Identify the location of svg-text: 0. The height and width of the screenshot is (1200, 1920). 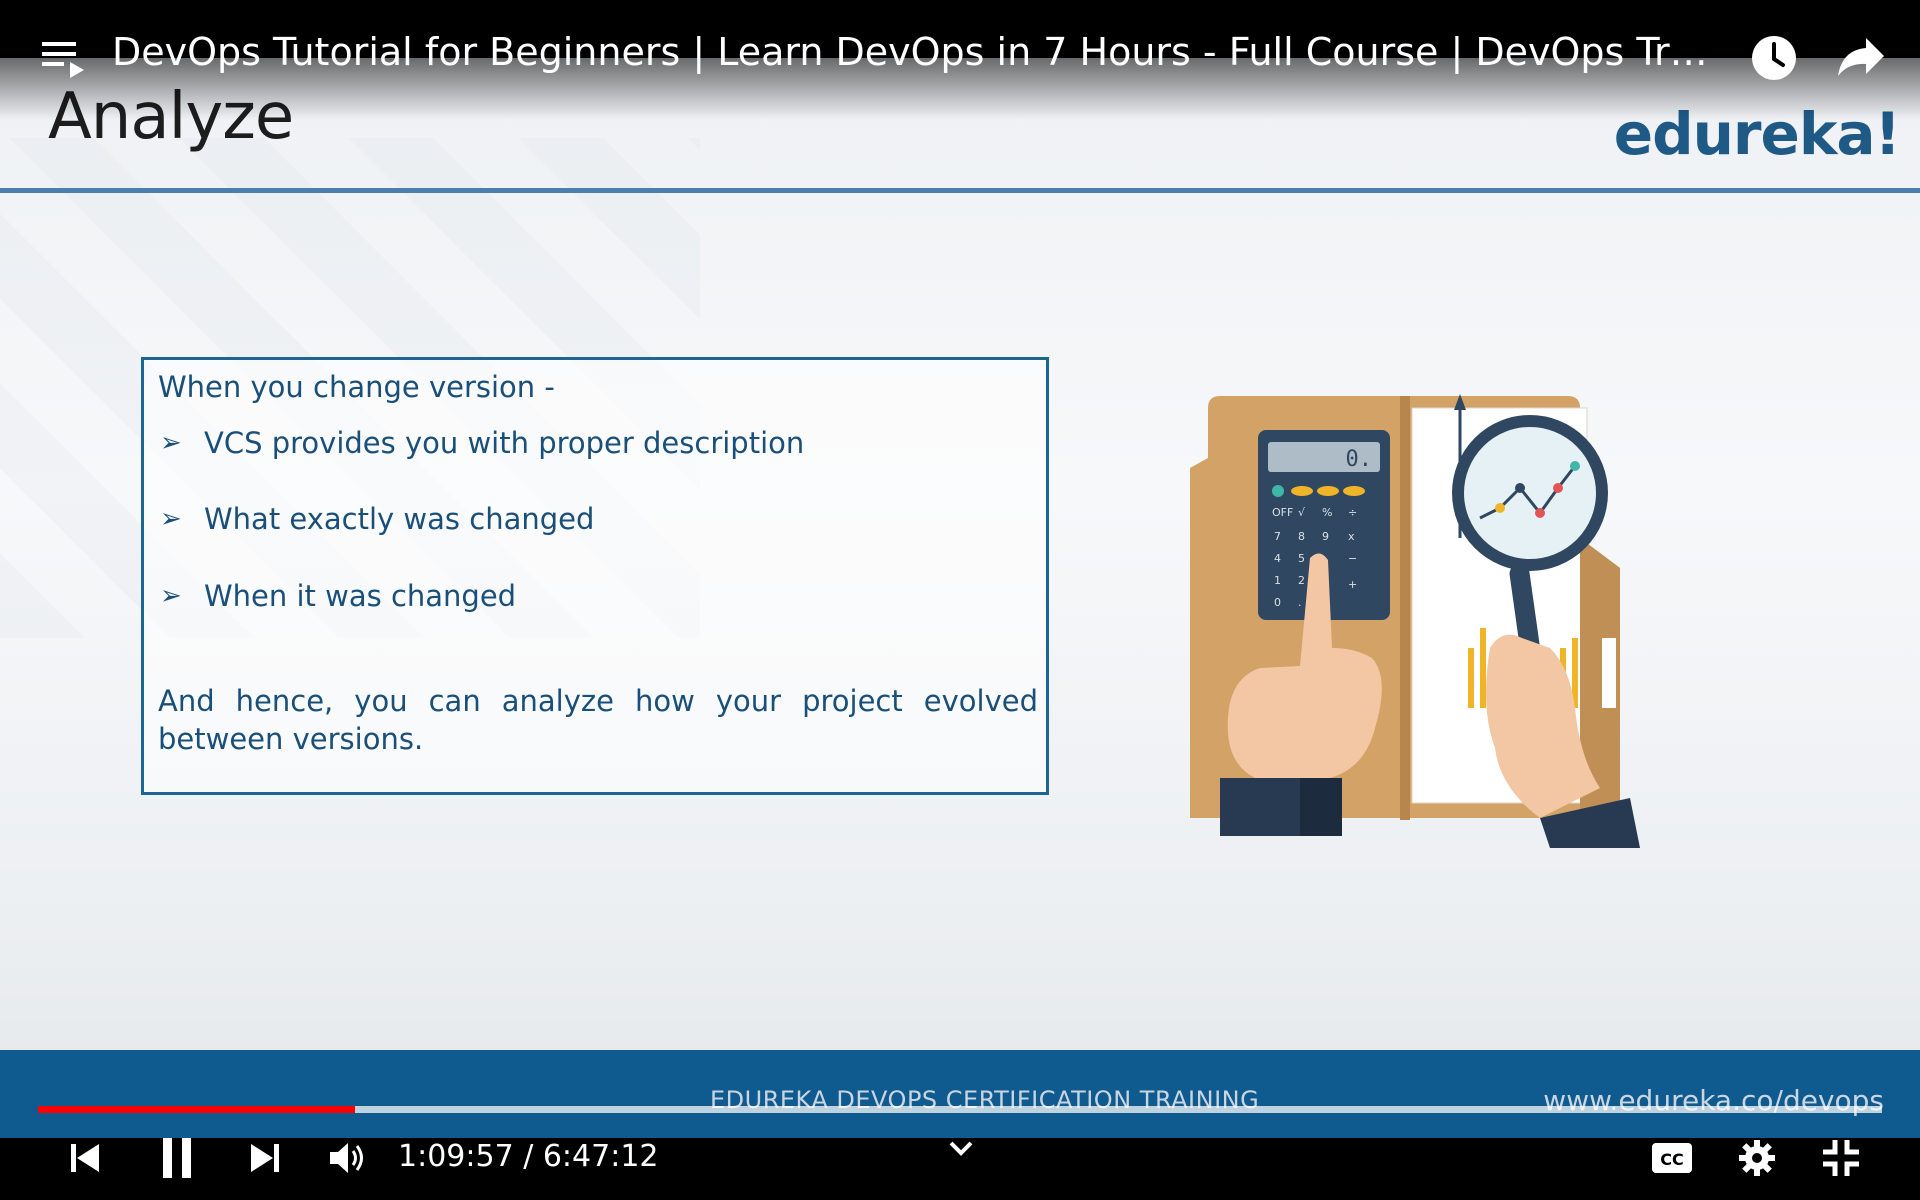
(1277, 602).